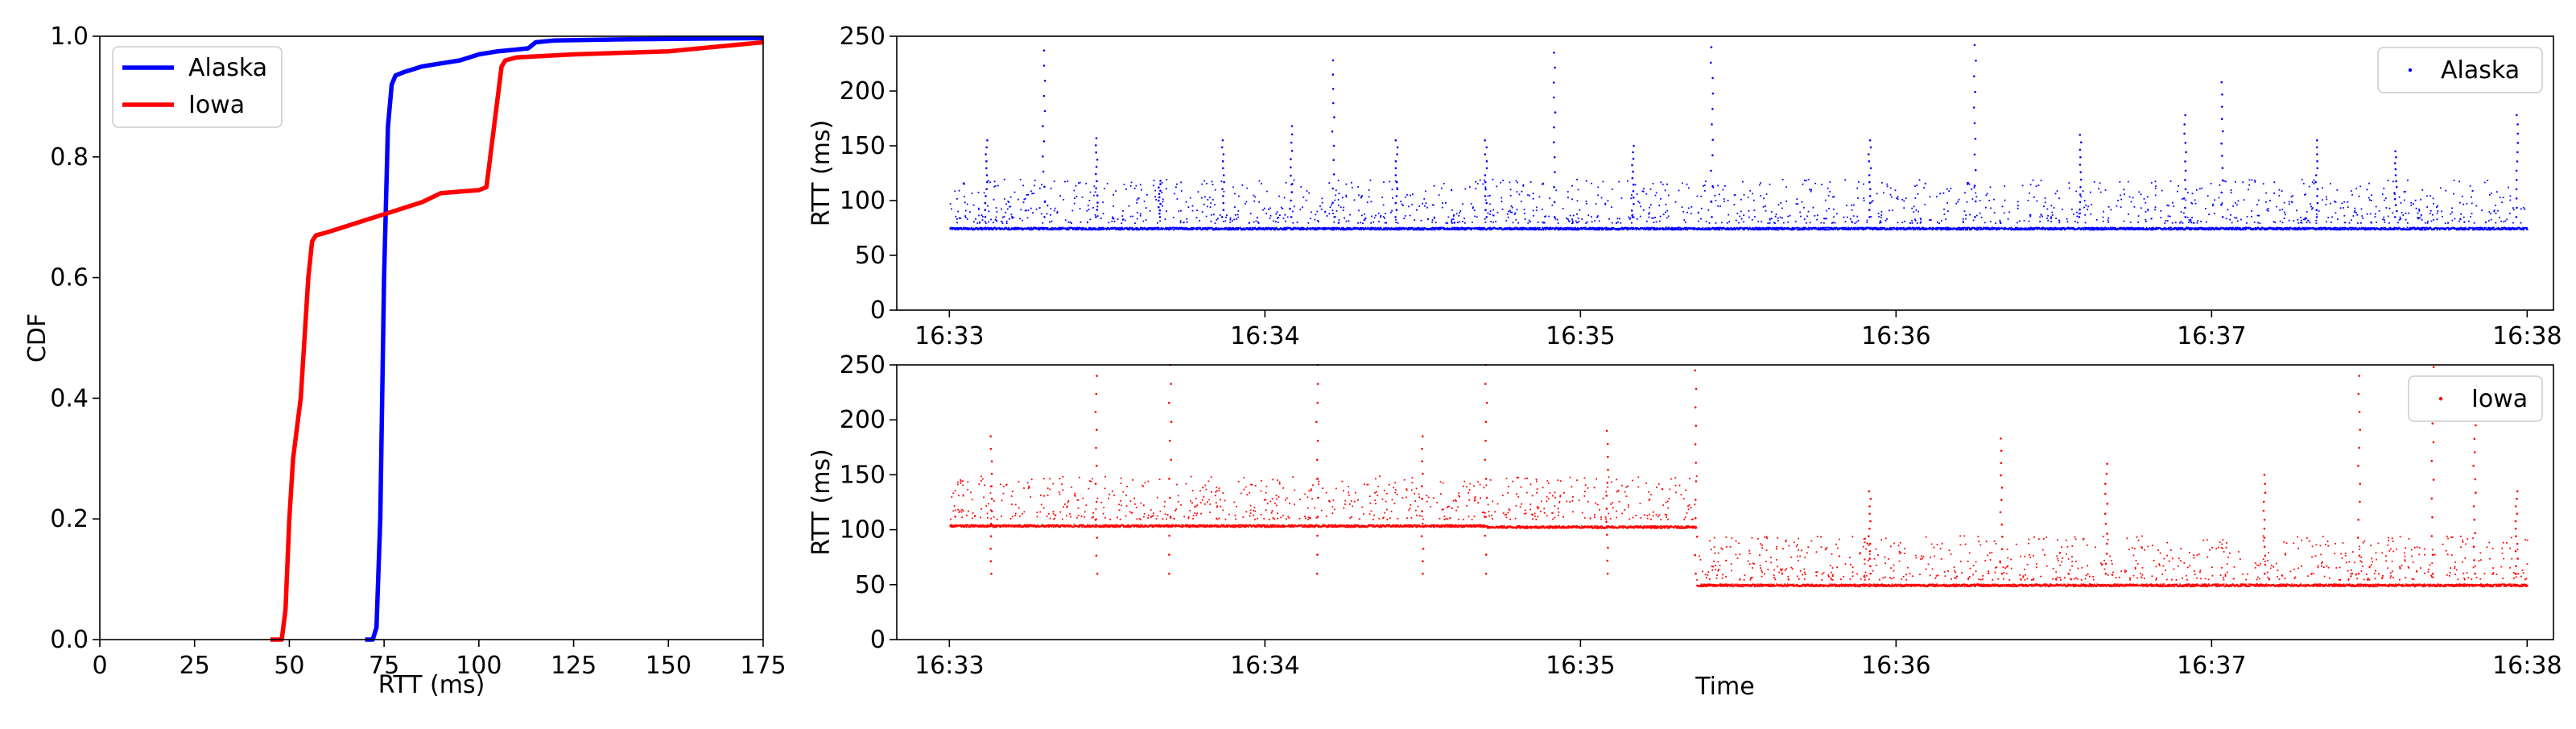 This screenshot has height=729, width=2576. Describe the element at coordinates (1895, 336) in the screenshot. I see `alaska-timeseries-x-tick-label: 16:36` at that location.